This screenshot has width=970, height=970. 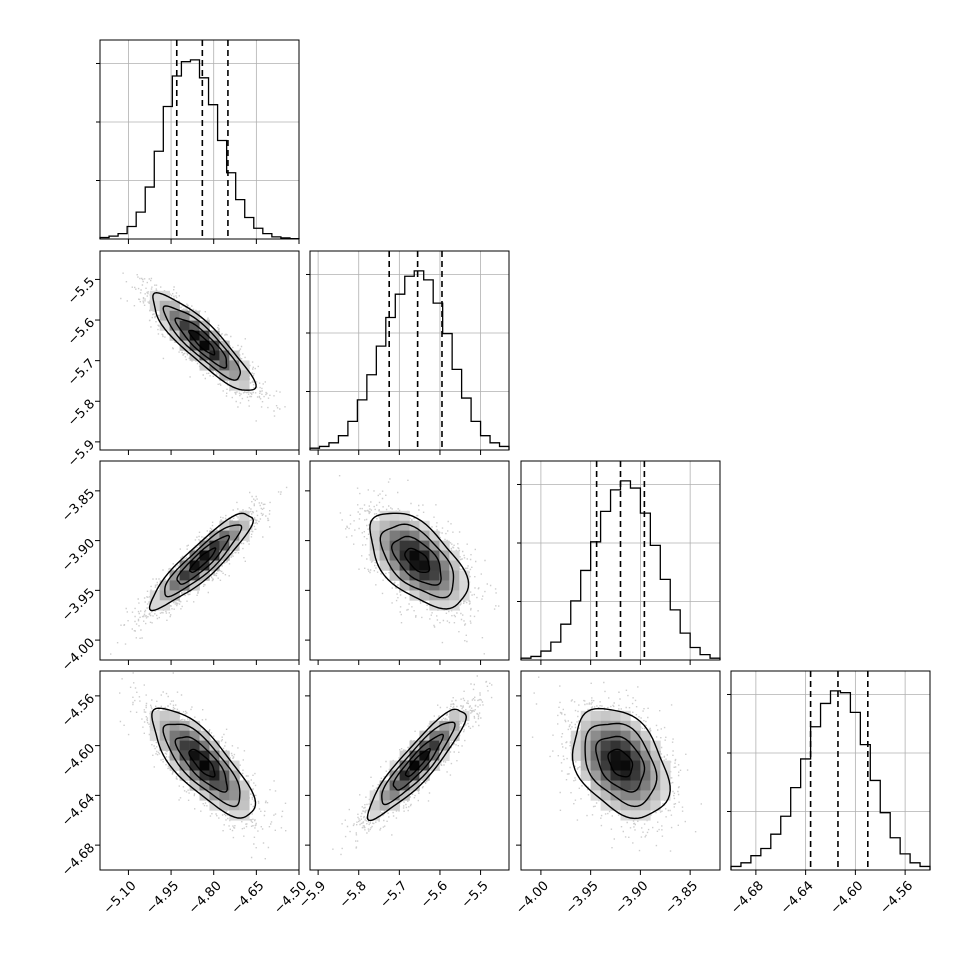 I want to click on y-tick-label-p3: −3.85, so click(x=78, y=505).